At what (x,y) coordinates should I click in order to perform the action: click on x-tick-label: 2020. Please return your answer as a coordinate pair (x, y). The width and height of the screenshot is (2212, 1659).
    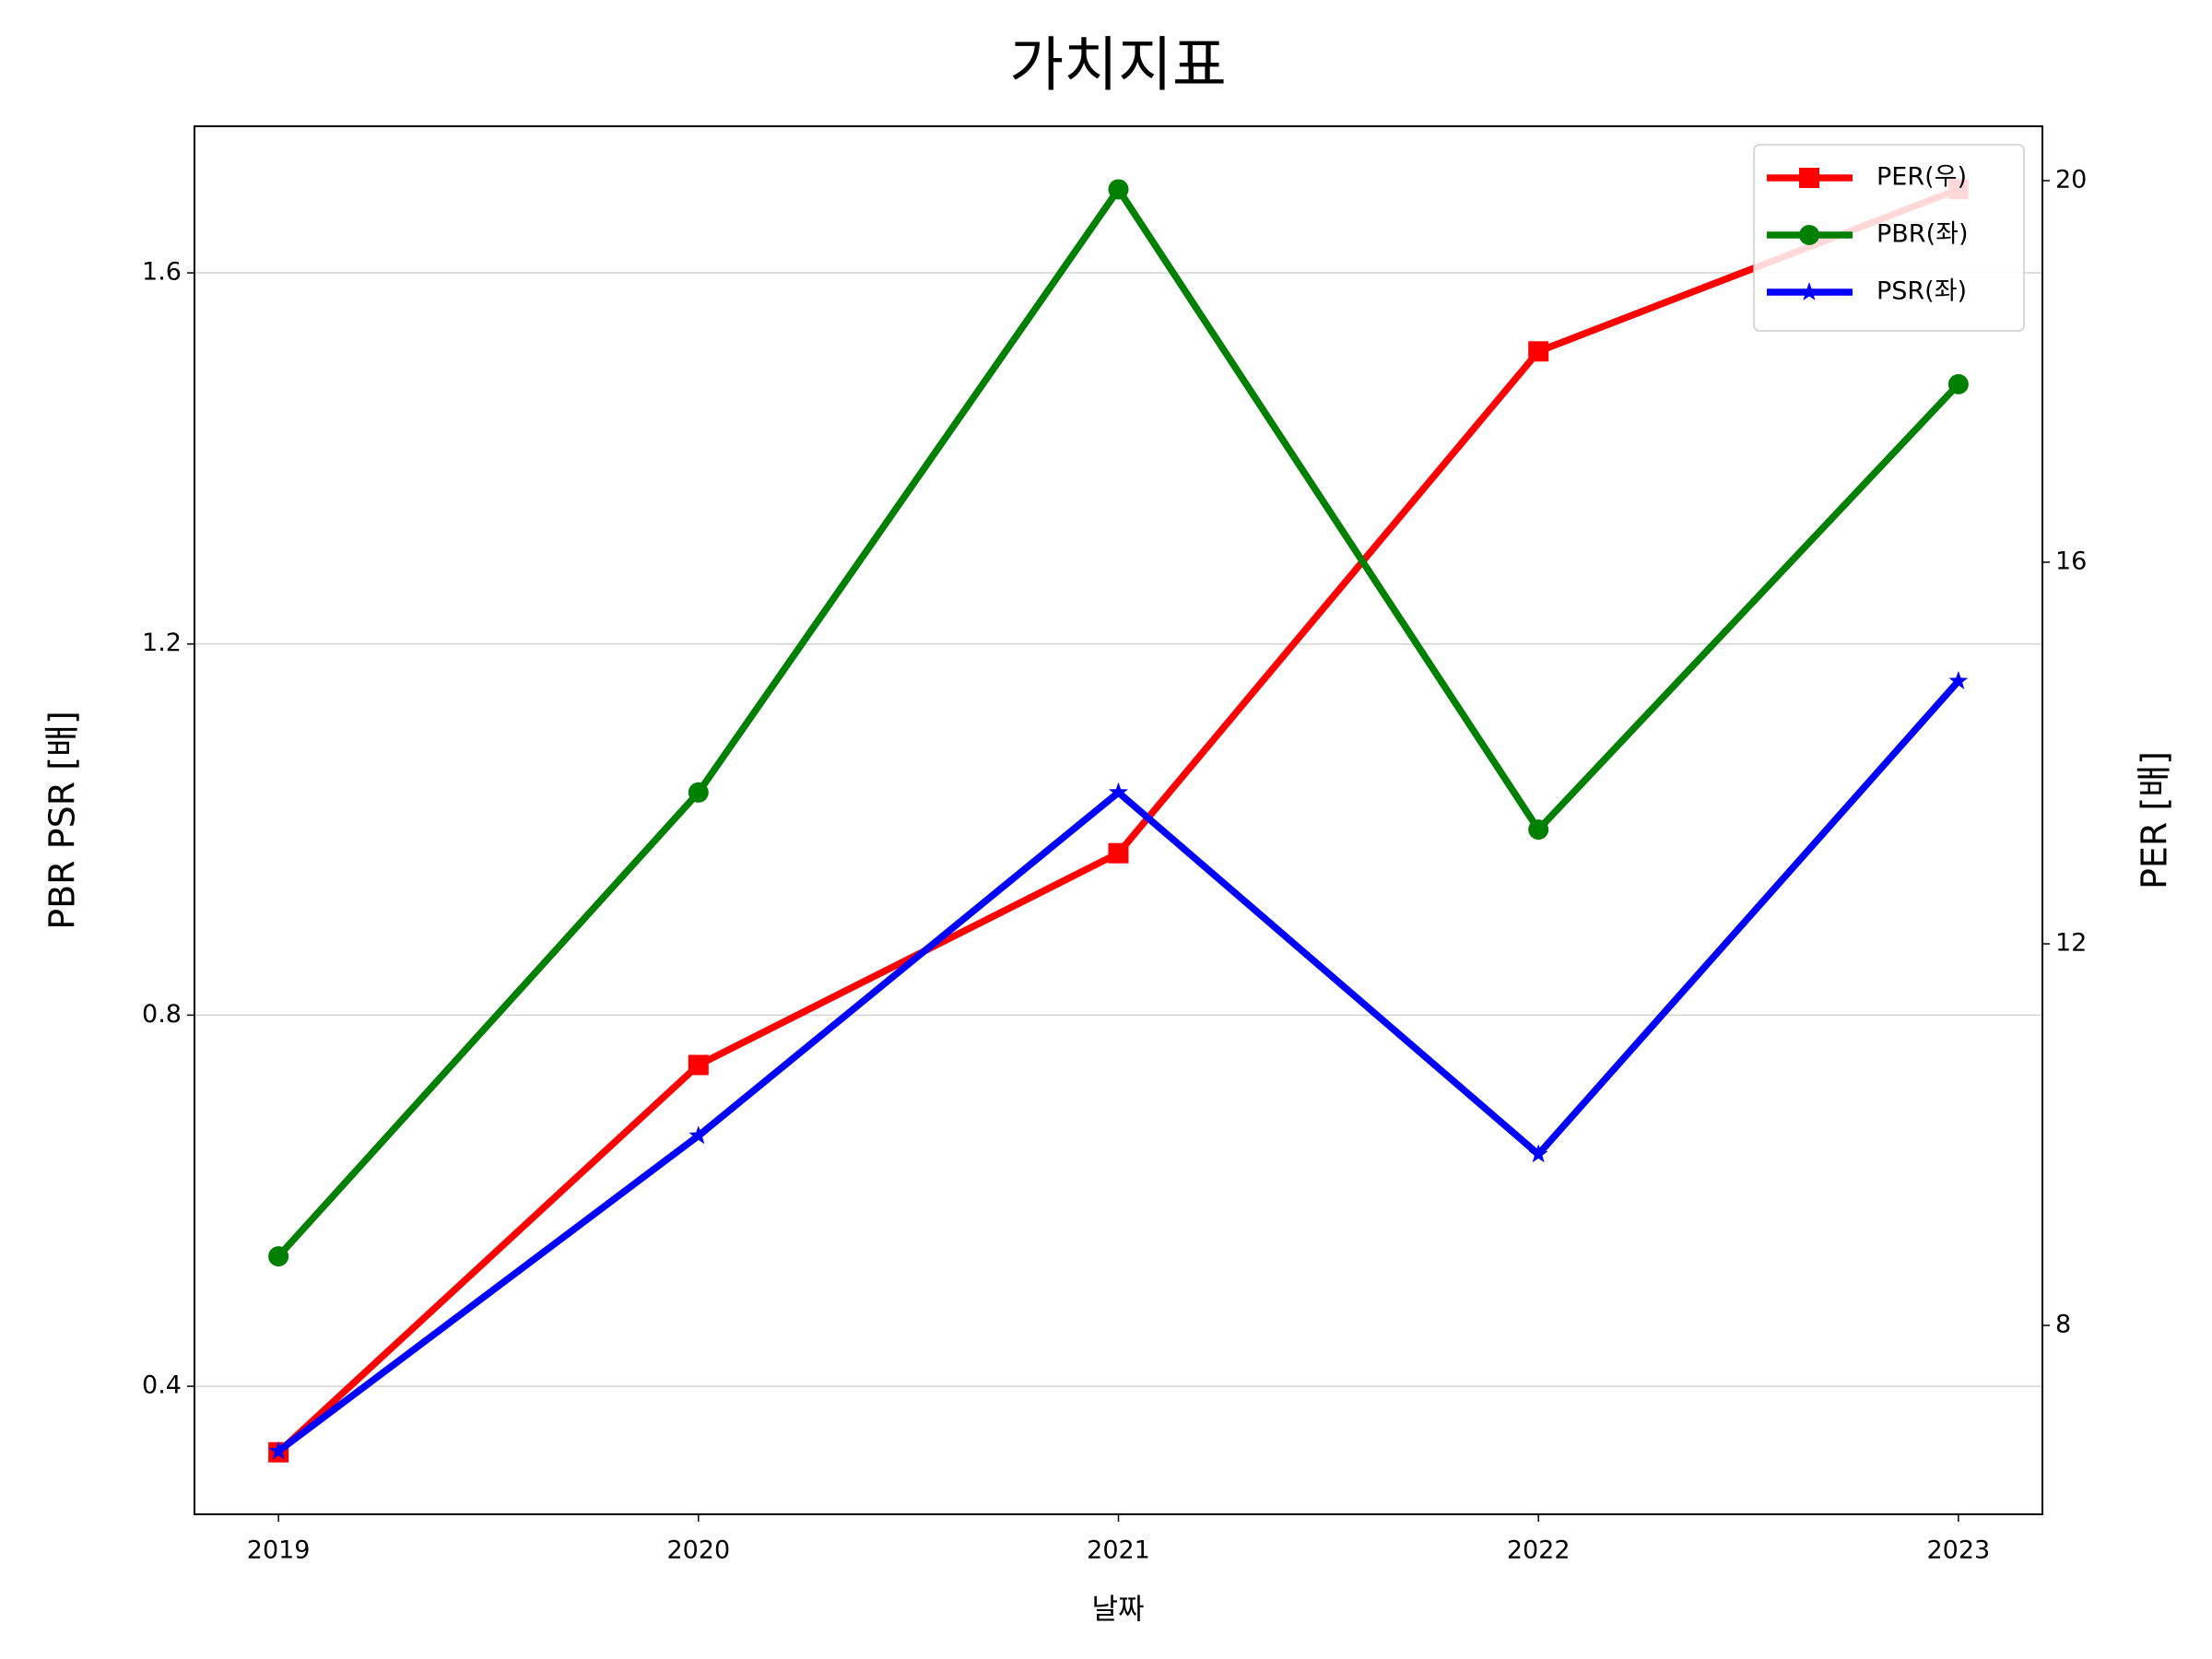
    Looking at the image, I should click on (698, 1550).